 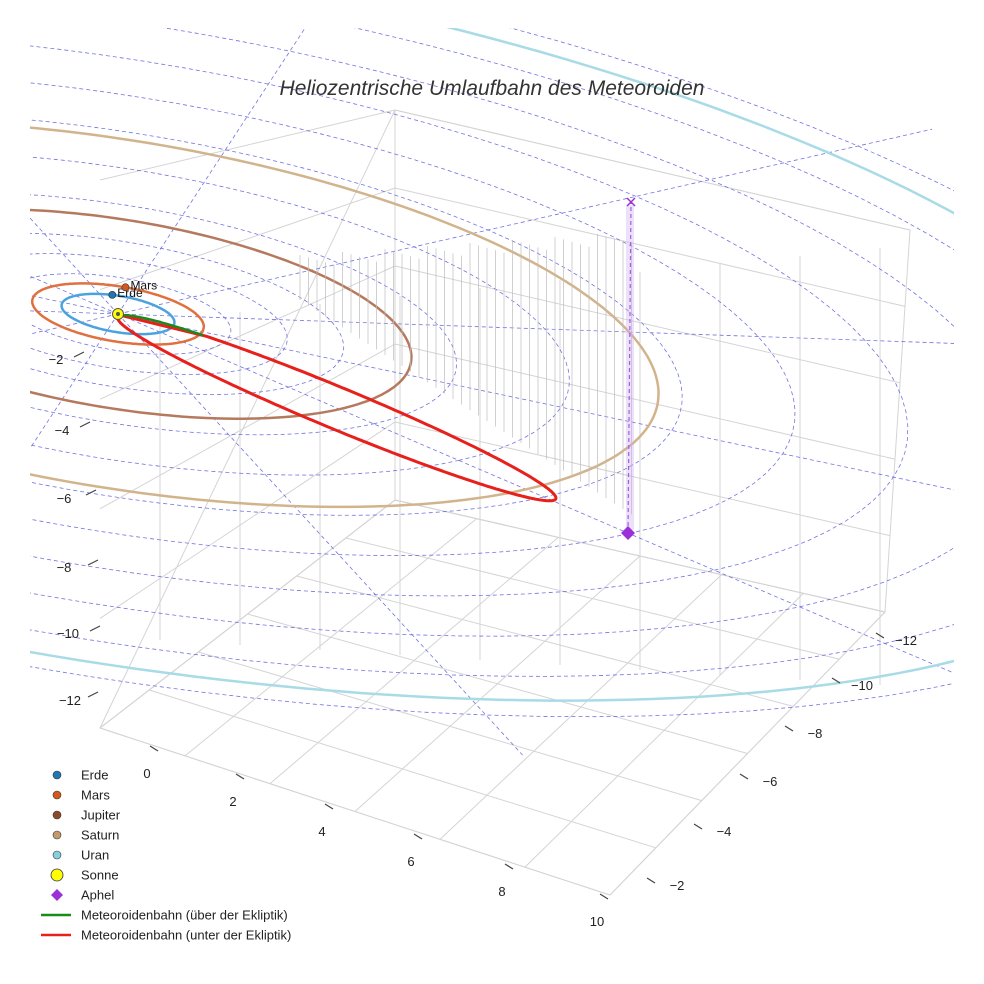 What do you see at coordinates (410, 861) in the screenshot?
I see `x-tick-label: 6` at bounding box center [410, 861].